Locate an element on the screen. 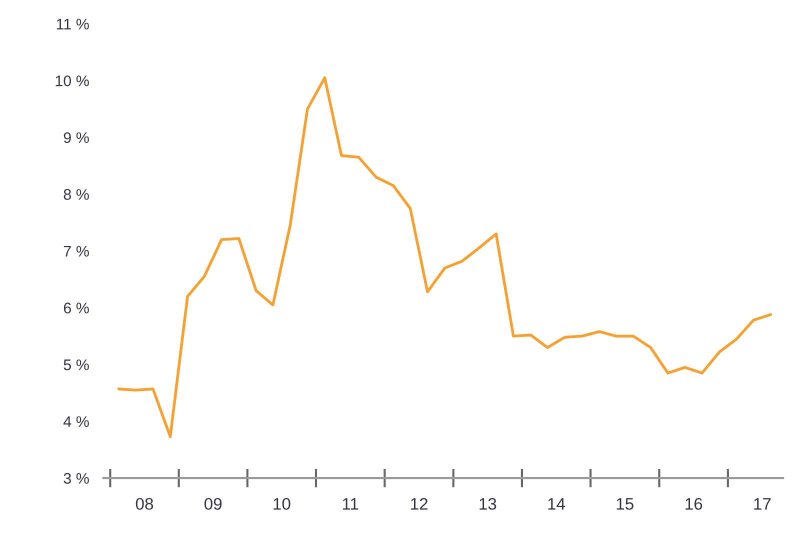  x-tick-label: 09 is located at coordinates (213, 504).